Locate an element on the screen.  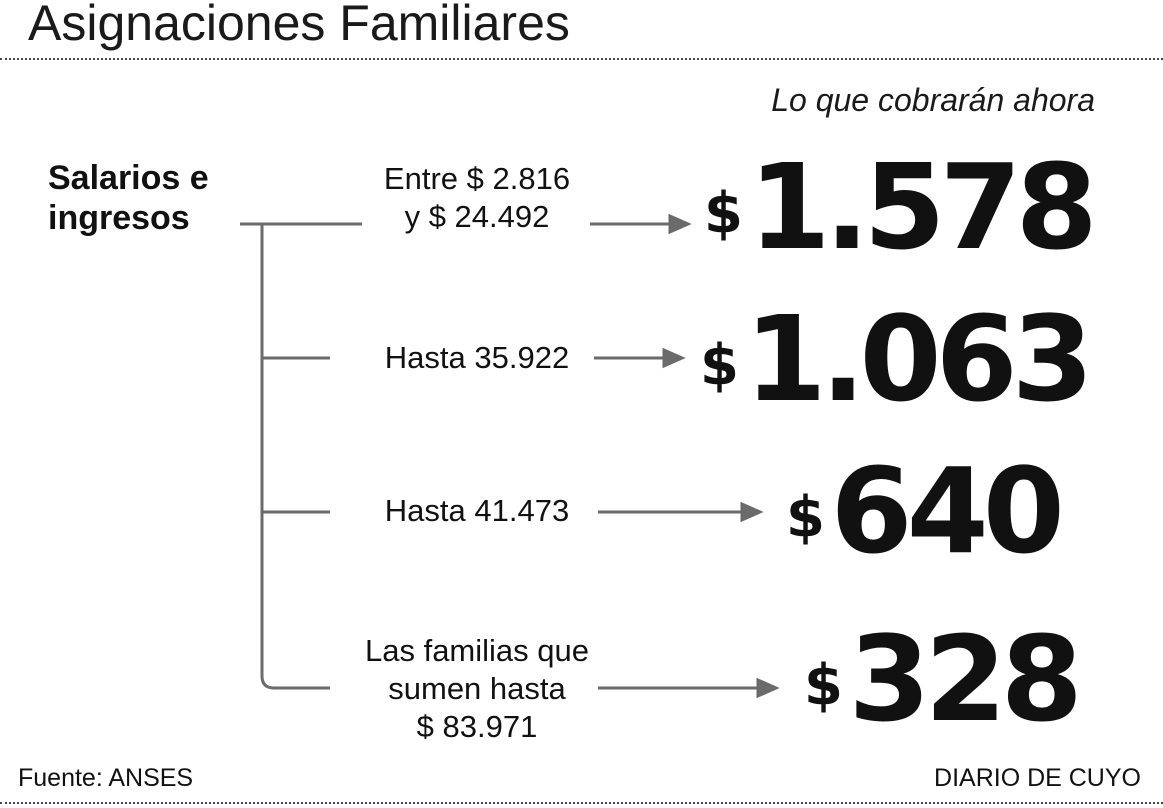
subtitle: Lo que cobrarán ahora is located at coordinates (933, 100).